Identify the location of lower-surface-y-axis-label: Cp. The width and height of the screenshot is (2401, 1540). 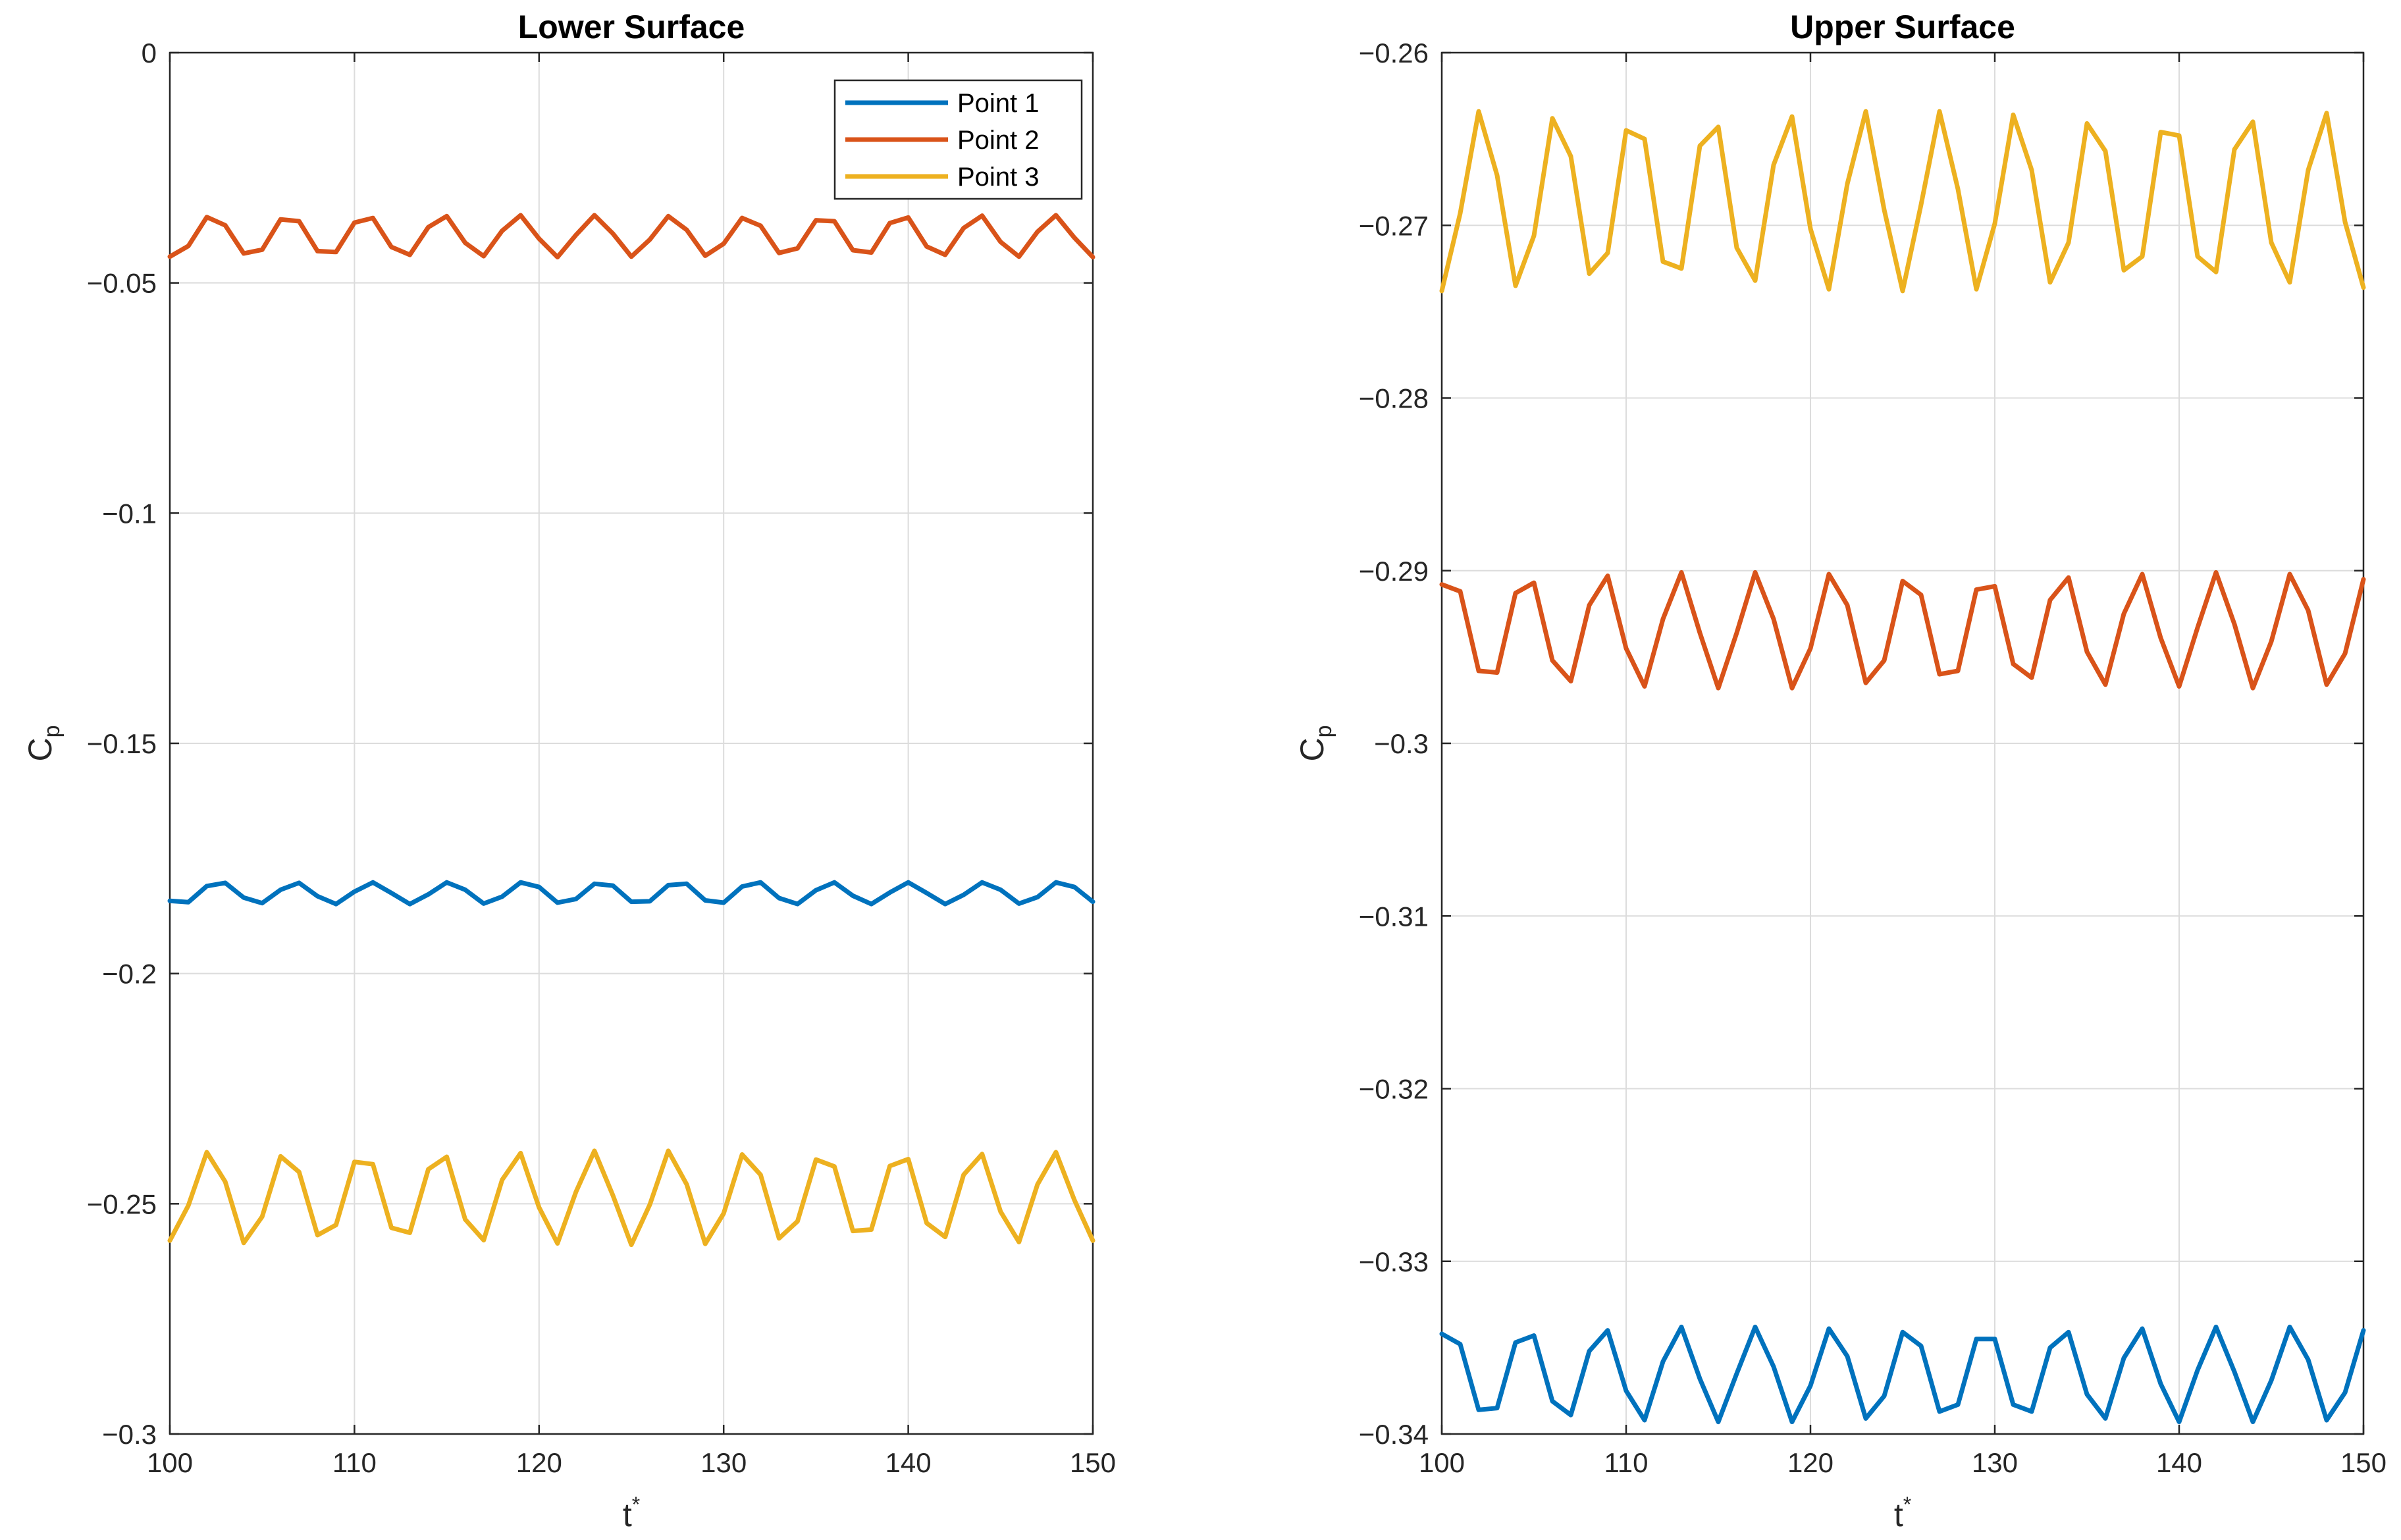
(43, 743).